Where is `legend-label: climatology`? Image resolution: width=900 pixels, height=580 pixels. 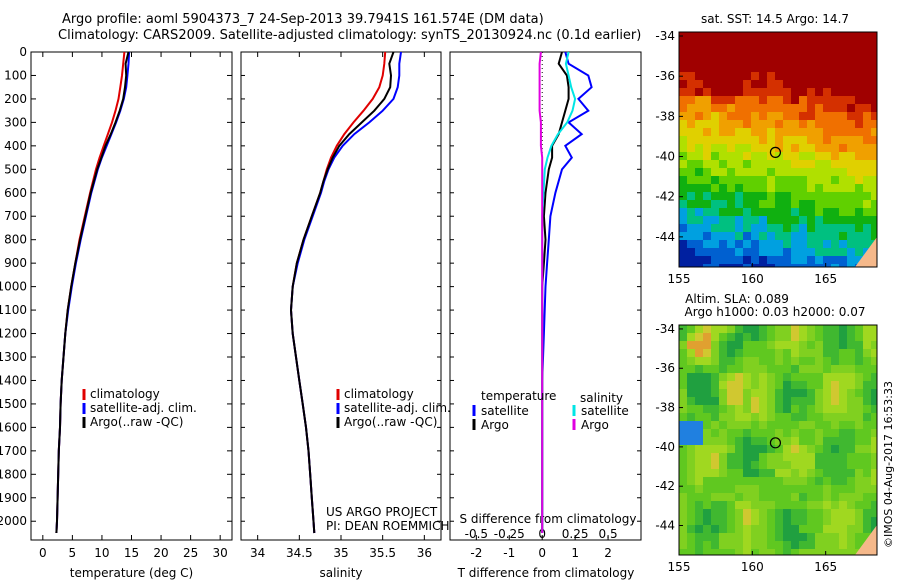
legend-label: climatology is located at coordinates (125, 394).